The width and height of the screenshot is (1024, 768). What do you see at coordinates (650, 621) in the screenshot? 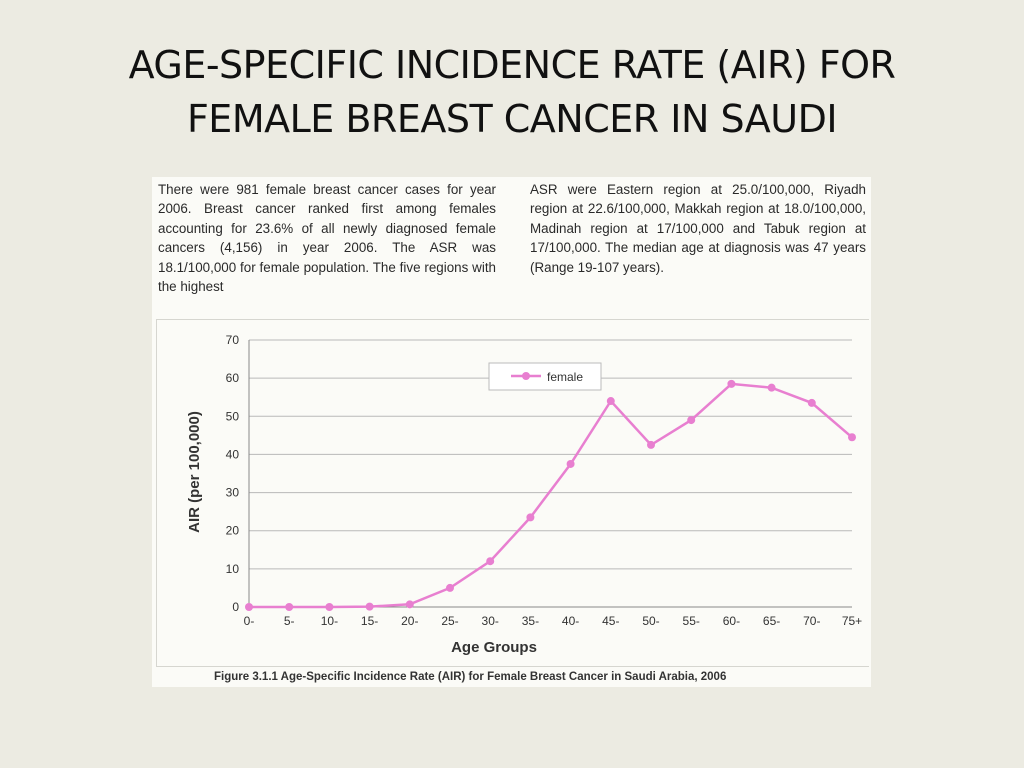
I see `x-tick-label: 50-` at bounding box center [650, 621].